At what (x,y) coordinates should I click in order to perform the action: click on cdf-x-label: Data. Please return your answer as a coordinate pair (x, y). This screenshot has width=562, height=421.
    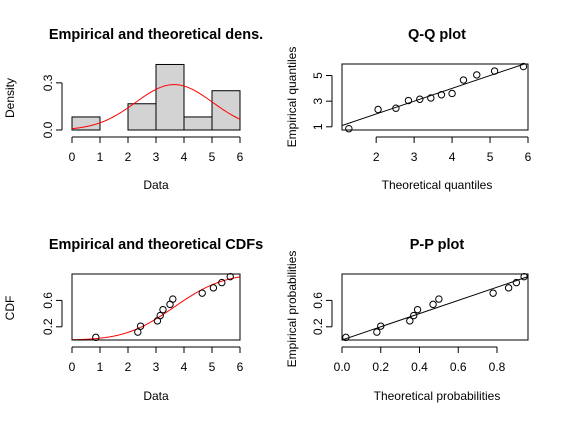
    Looking at the image, I should click on (156, 396).